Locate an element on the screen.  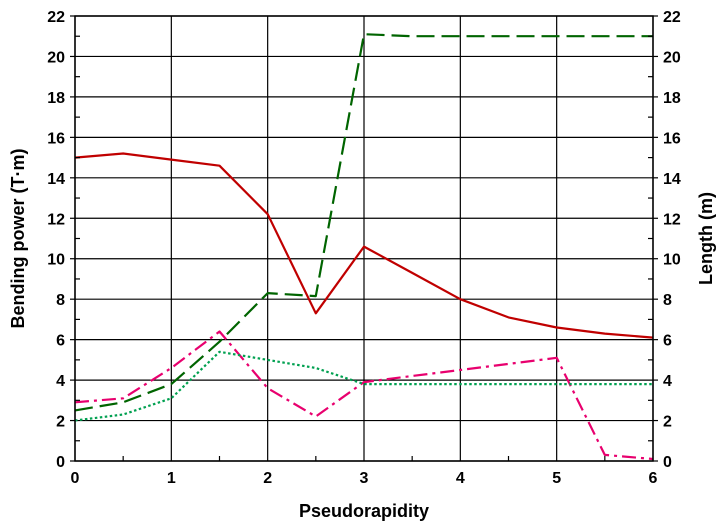
x-tick-label: 3 is located at coordinates (364, 478).